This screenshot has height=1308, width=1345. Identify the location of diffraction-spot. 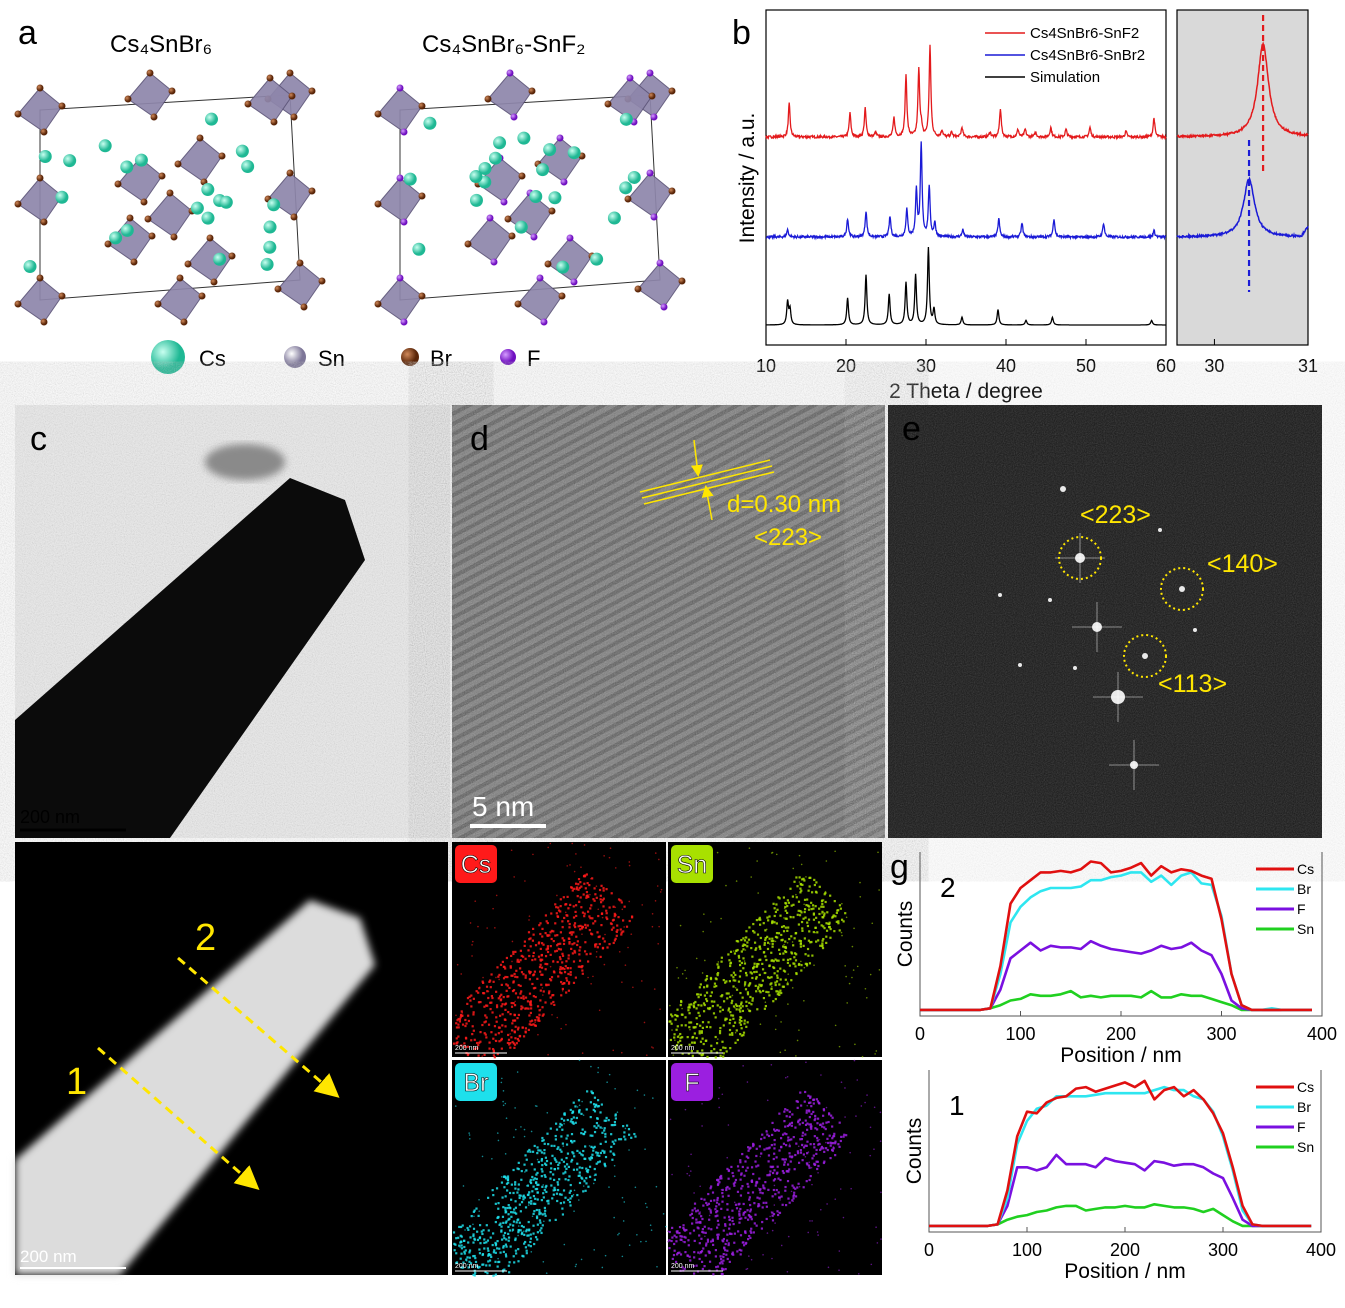
(1020, 665).